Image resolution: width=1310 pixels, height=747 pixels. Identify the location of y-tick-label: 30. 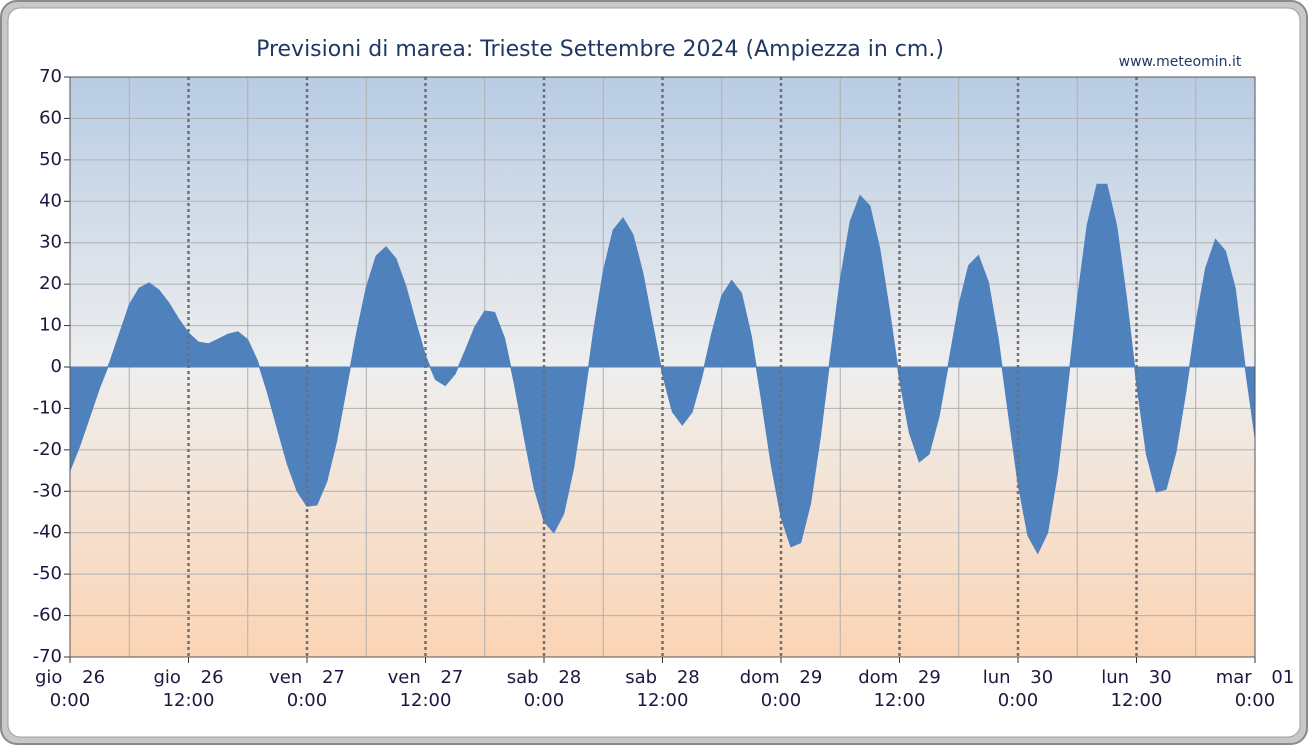
(50, 242).